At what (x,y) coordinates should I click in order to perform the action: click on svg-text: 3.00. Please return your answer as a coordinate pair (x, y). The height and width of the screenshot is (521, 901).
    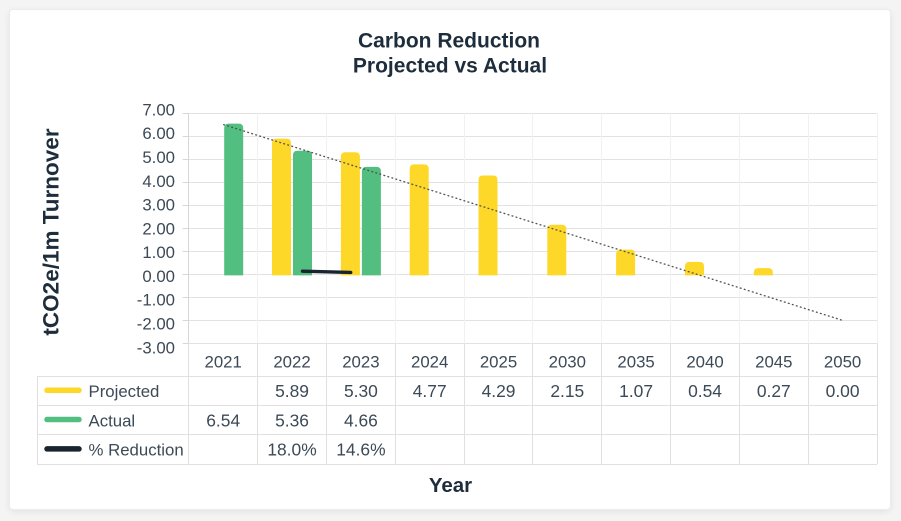
    Looking at the image, I should click on (158, 205).